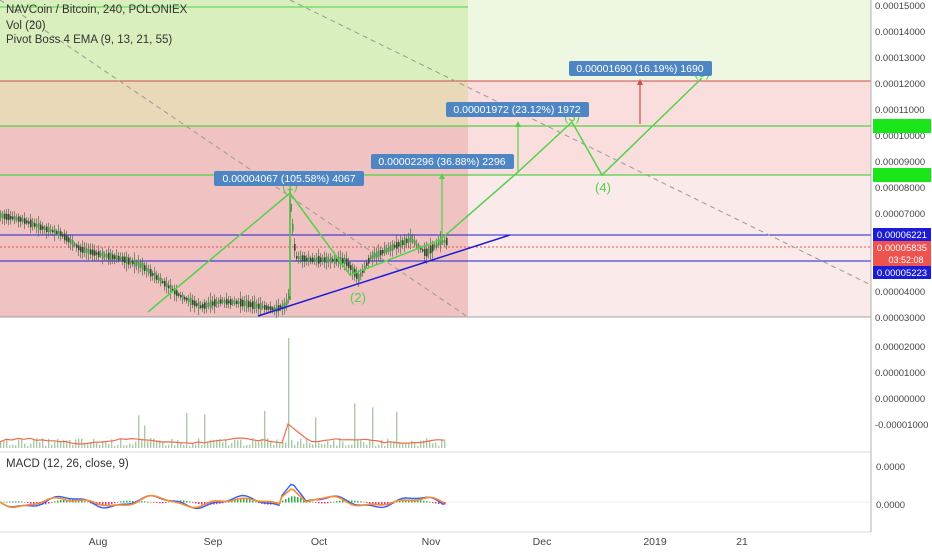  Describe the element at coordinates (900, 136) in the screenshot. I see `price-tick-label: 0.00010000` at that location.